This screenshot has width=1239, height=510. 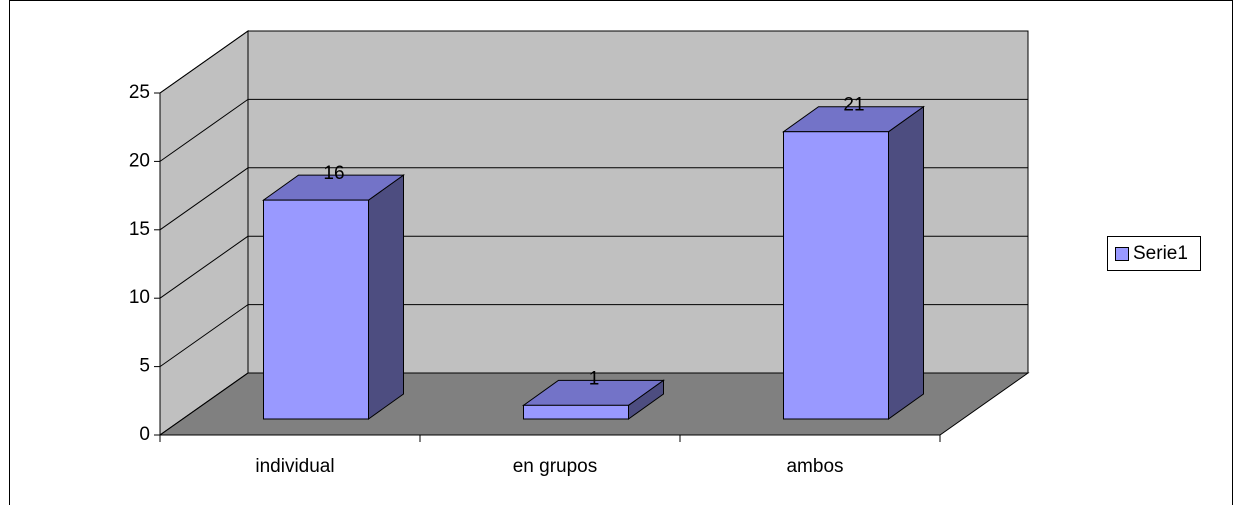 I want to click on legend-label: Serie1, so click(x=1160, y=253).